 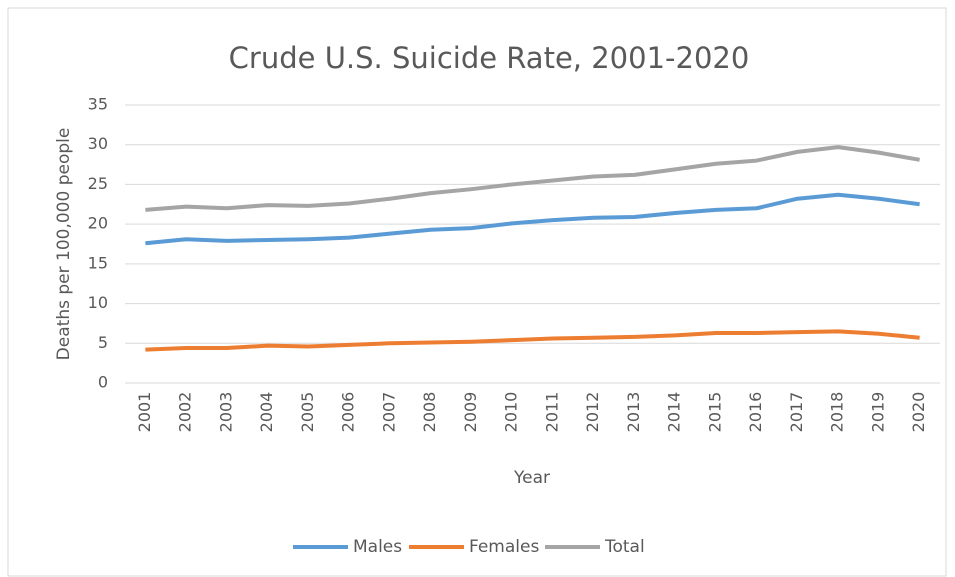 I want to click on y-tick-label: 25, so click(x=98, y=183).